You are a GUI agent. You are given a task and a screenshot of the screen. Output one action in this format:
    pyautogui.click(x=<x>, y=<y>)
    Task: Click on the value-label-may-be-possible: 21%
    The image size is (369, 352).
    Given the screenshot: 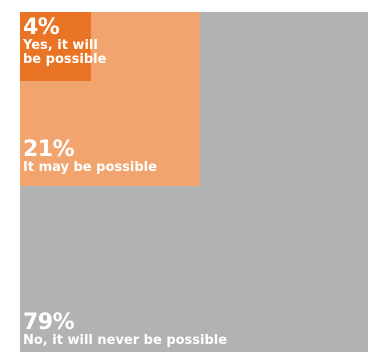 What is the action you would take?
    pyautogui.click(x=49, y=149)
    